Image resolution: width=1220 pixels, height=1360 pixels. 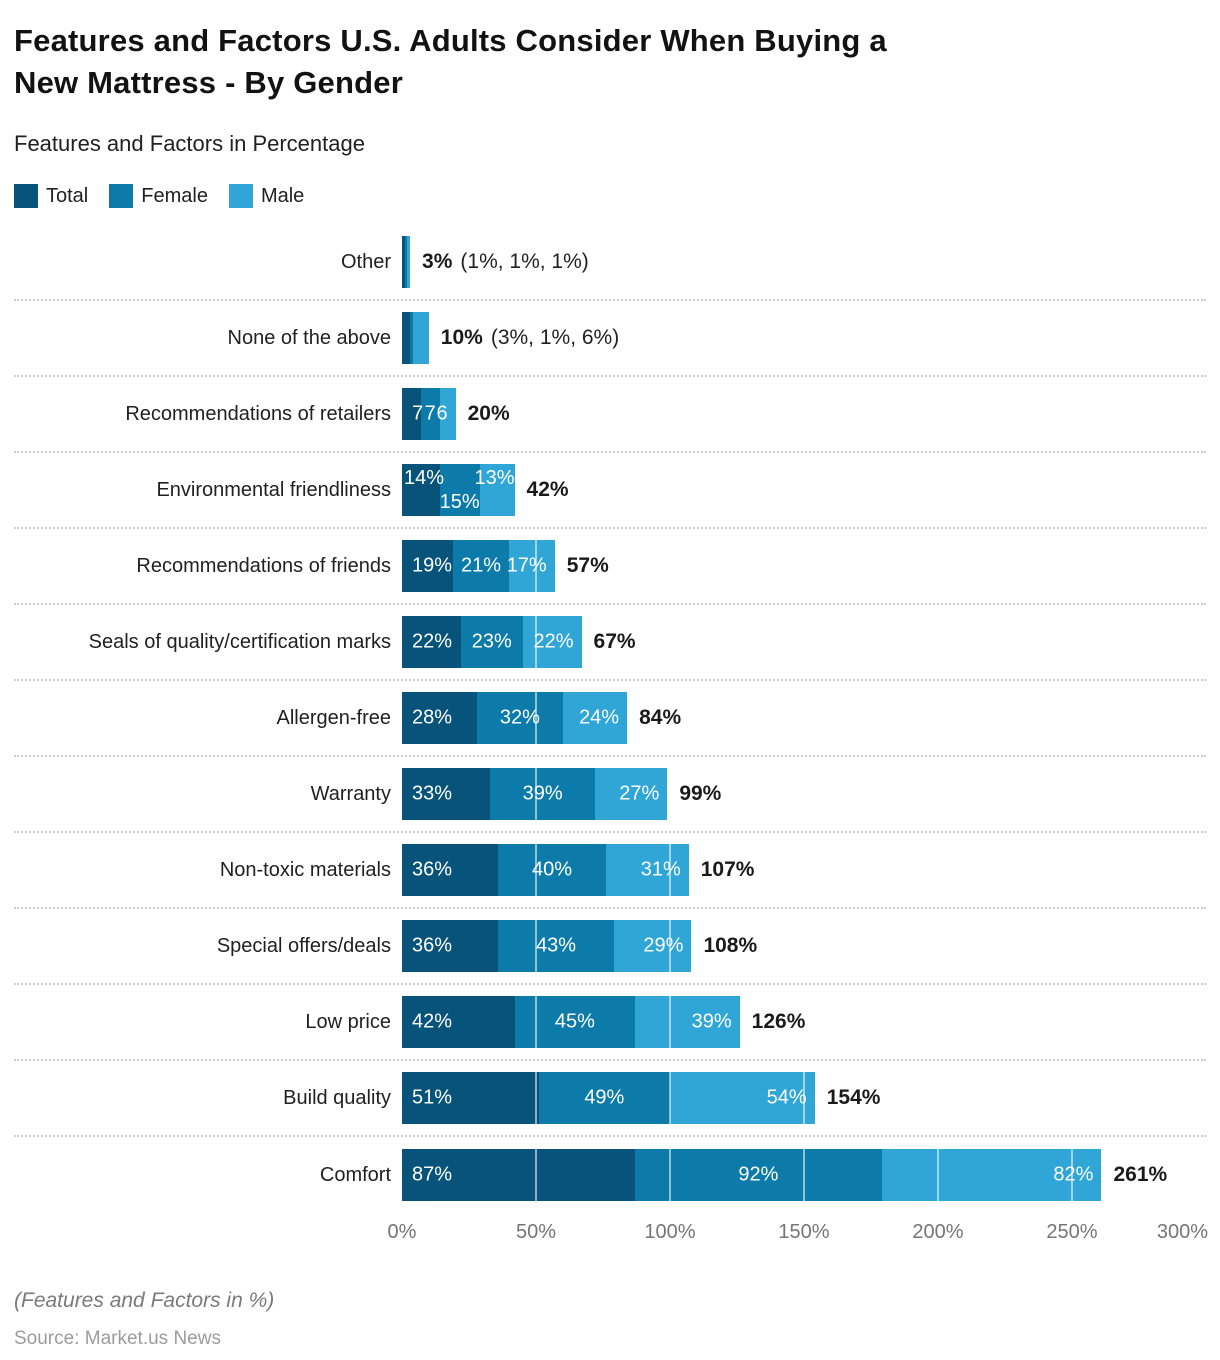 I want to click on breakdown-detail: (3%, 1%, 6%), so click(x=555, y=337).